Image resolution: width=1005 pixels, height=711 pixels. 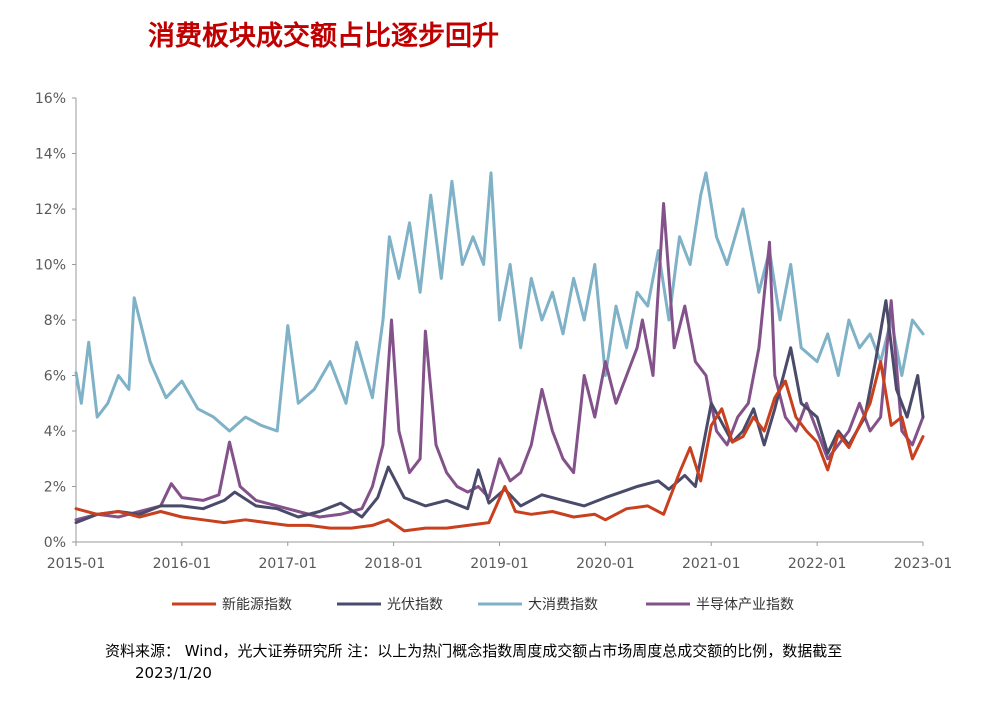 I want to click on x-tick-label: 2018-01, so click(x=393, y=564).